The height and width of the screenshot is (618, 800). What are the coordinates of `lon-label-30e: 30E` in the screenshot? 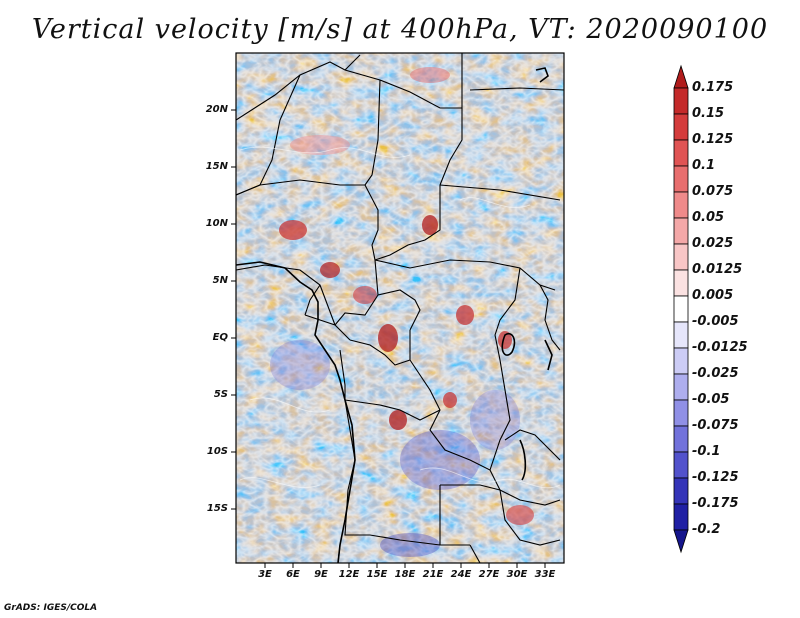 It's located at (517, 574).